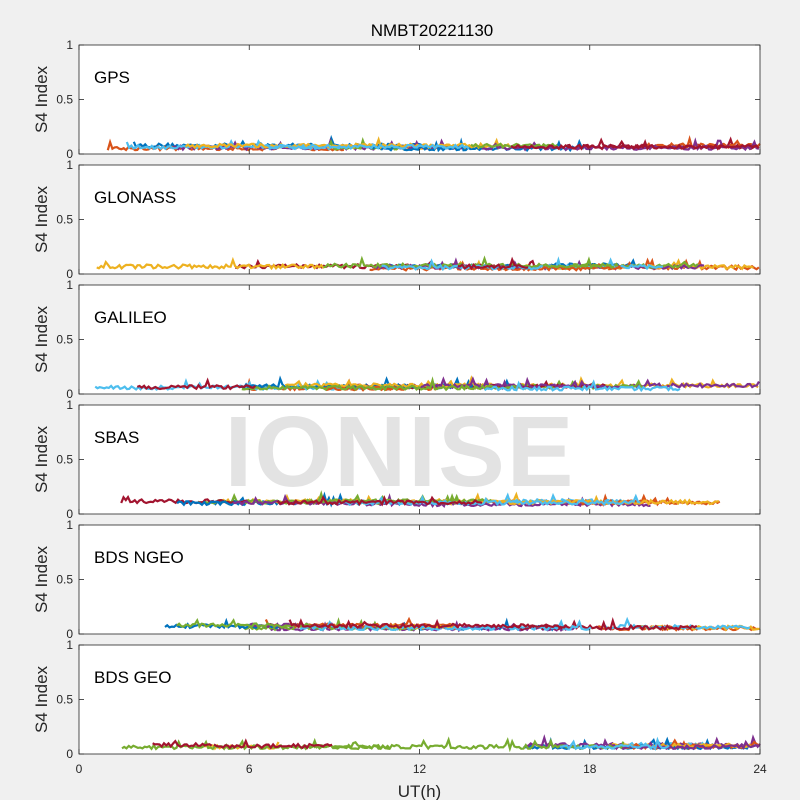 This screenshot has width=800, height=800. What do you see at coordinates (760, 769) in the screenshot?
I see `x-tick-label: 24` at bounding box center [760, 769].